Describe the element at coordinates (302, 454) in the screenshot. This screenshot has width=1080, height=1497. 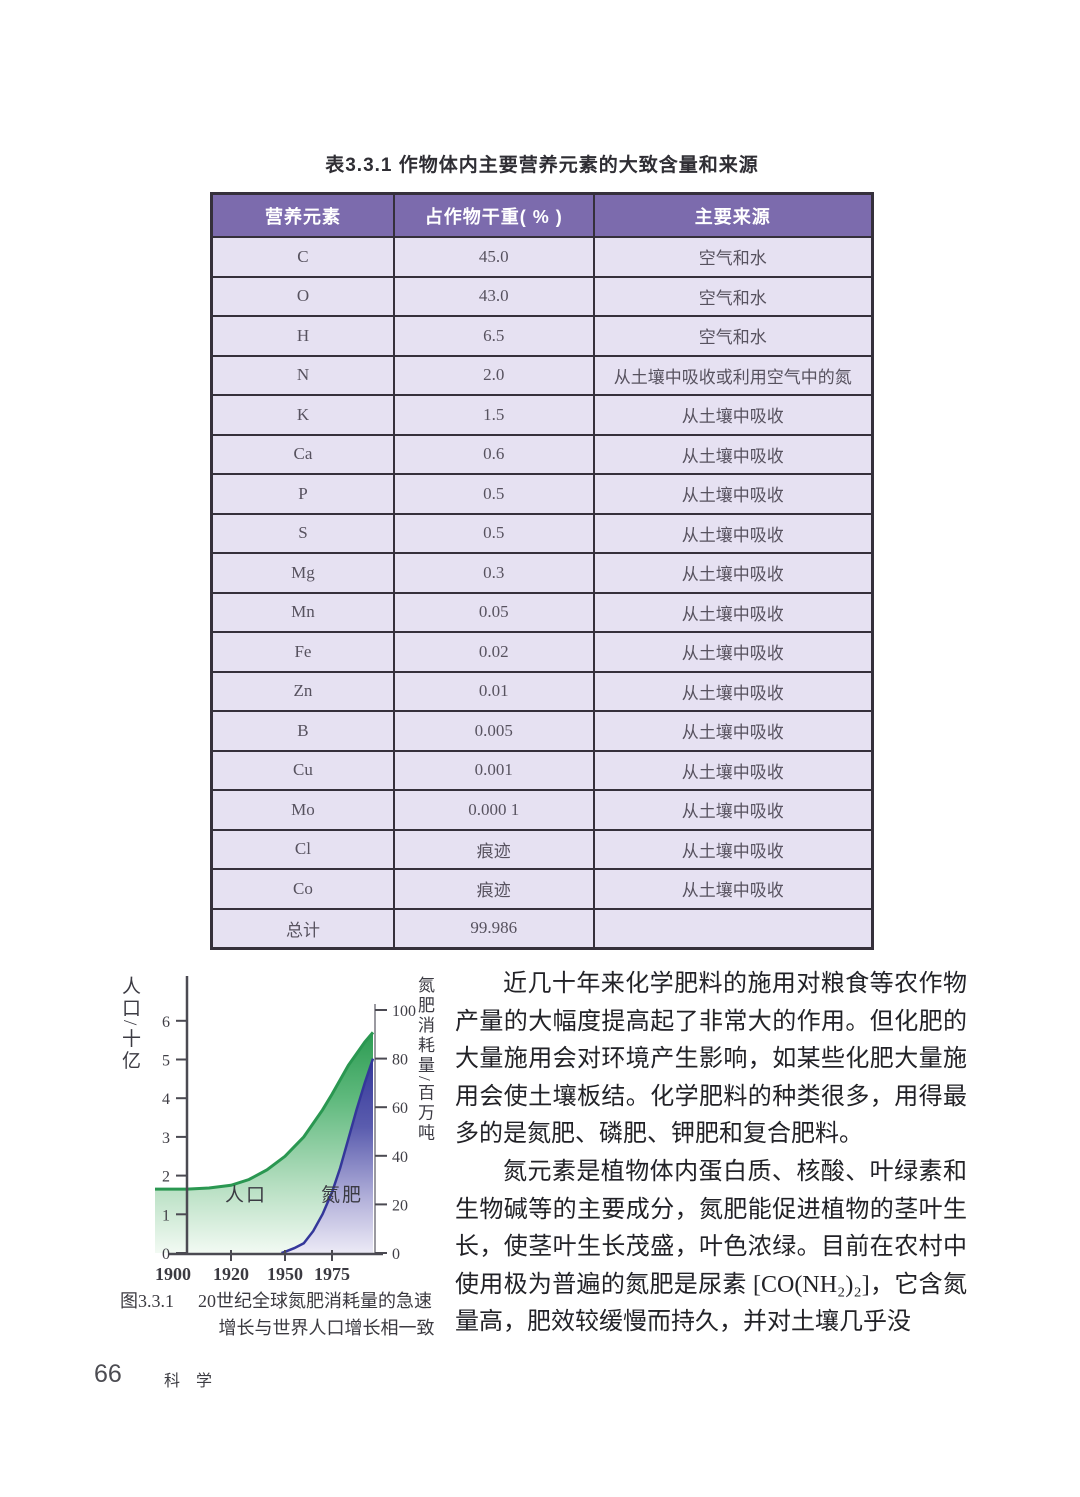
I see `element-cell: Ca` at that location.